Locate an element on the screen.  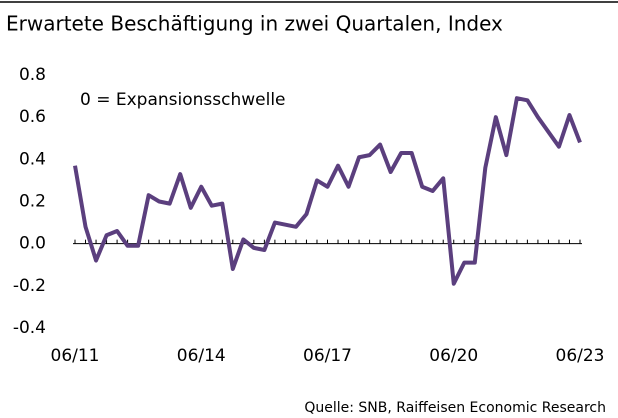
y-tick-label: 0.8 is located at coordinates (32, 75).